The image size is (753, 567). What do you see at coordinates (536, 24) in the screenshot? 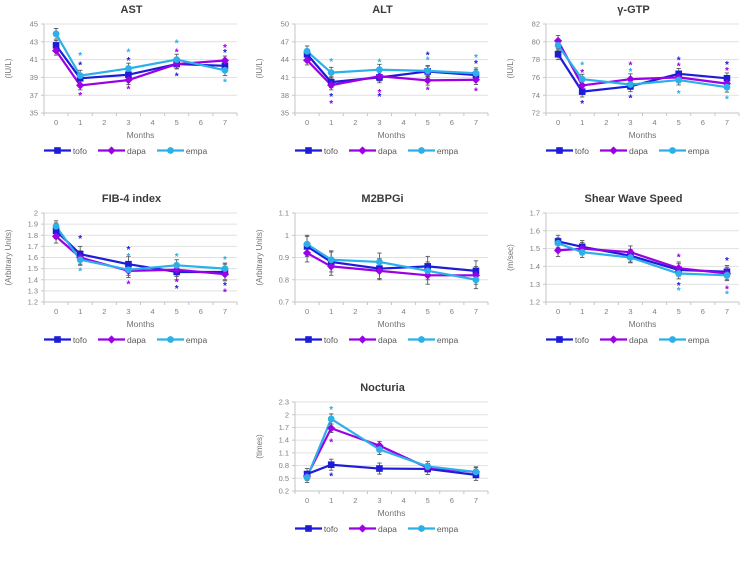
I see `svg-text: 82` at bounding box center [536, 24].